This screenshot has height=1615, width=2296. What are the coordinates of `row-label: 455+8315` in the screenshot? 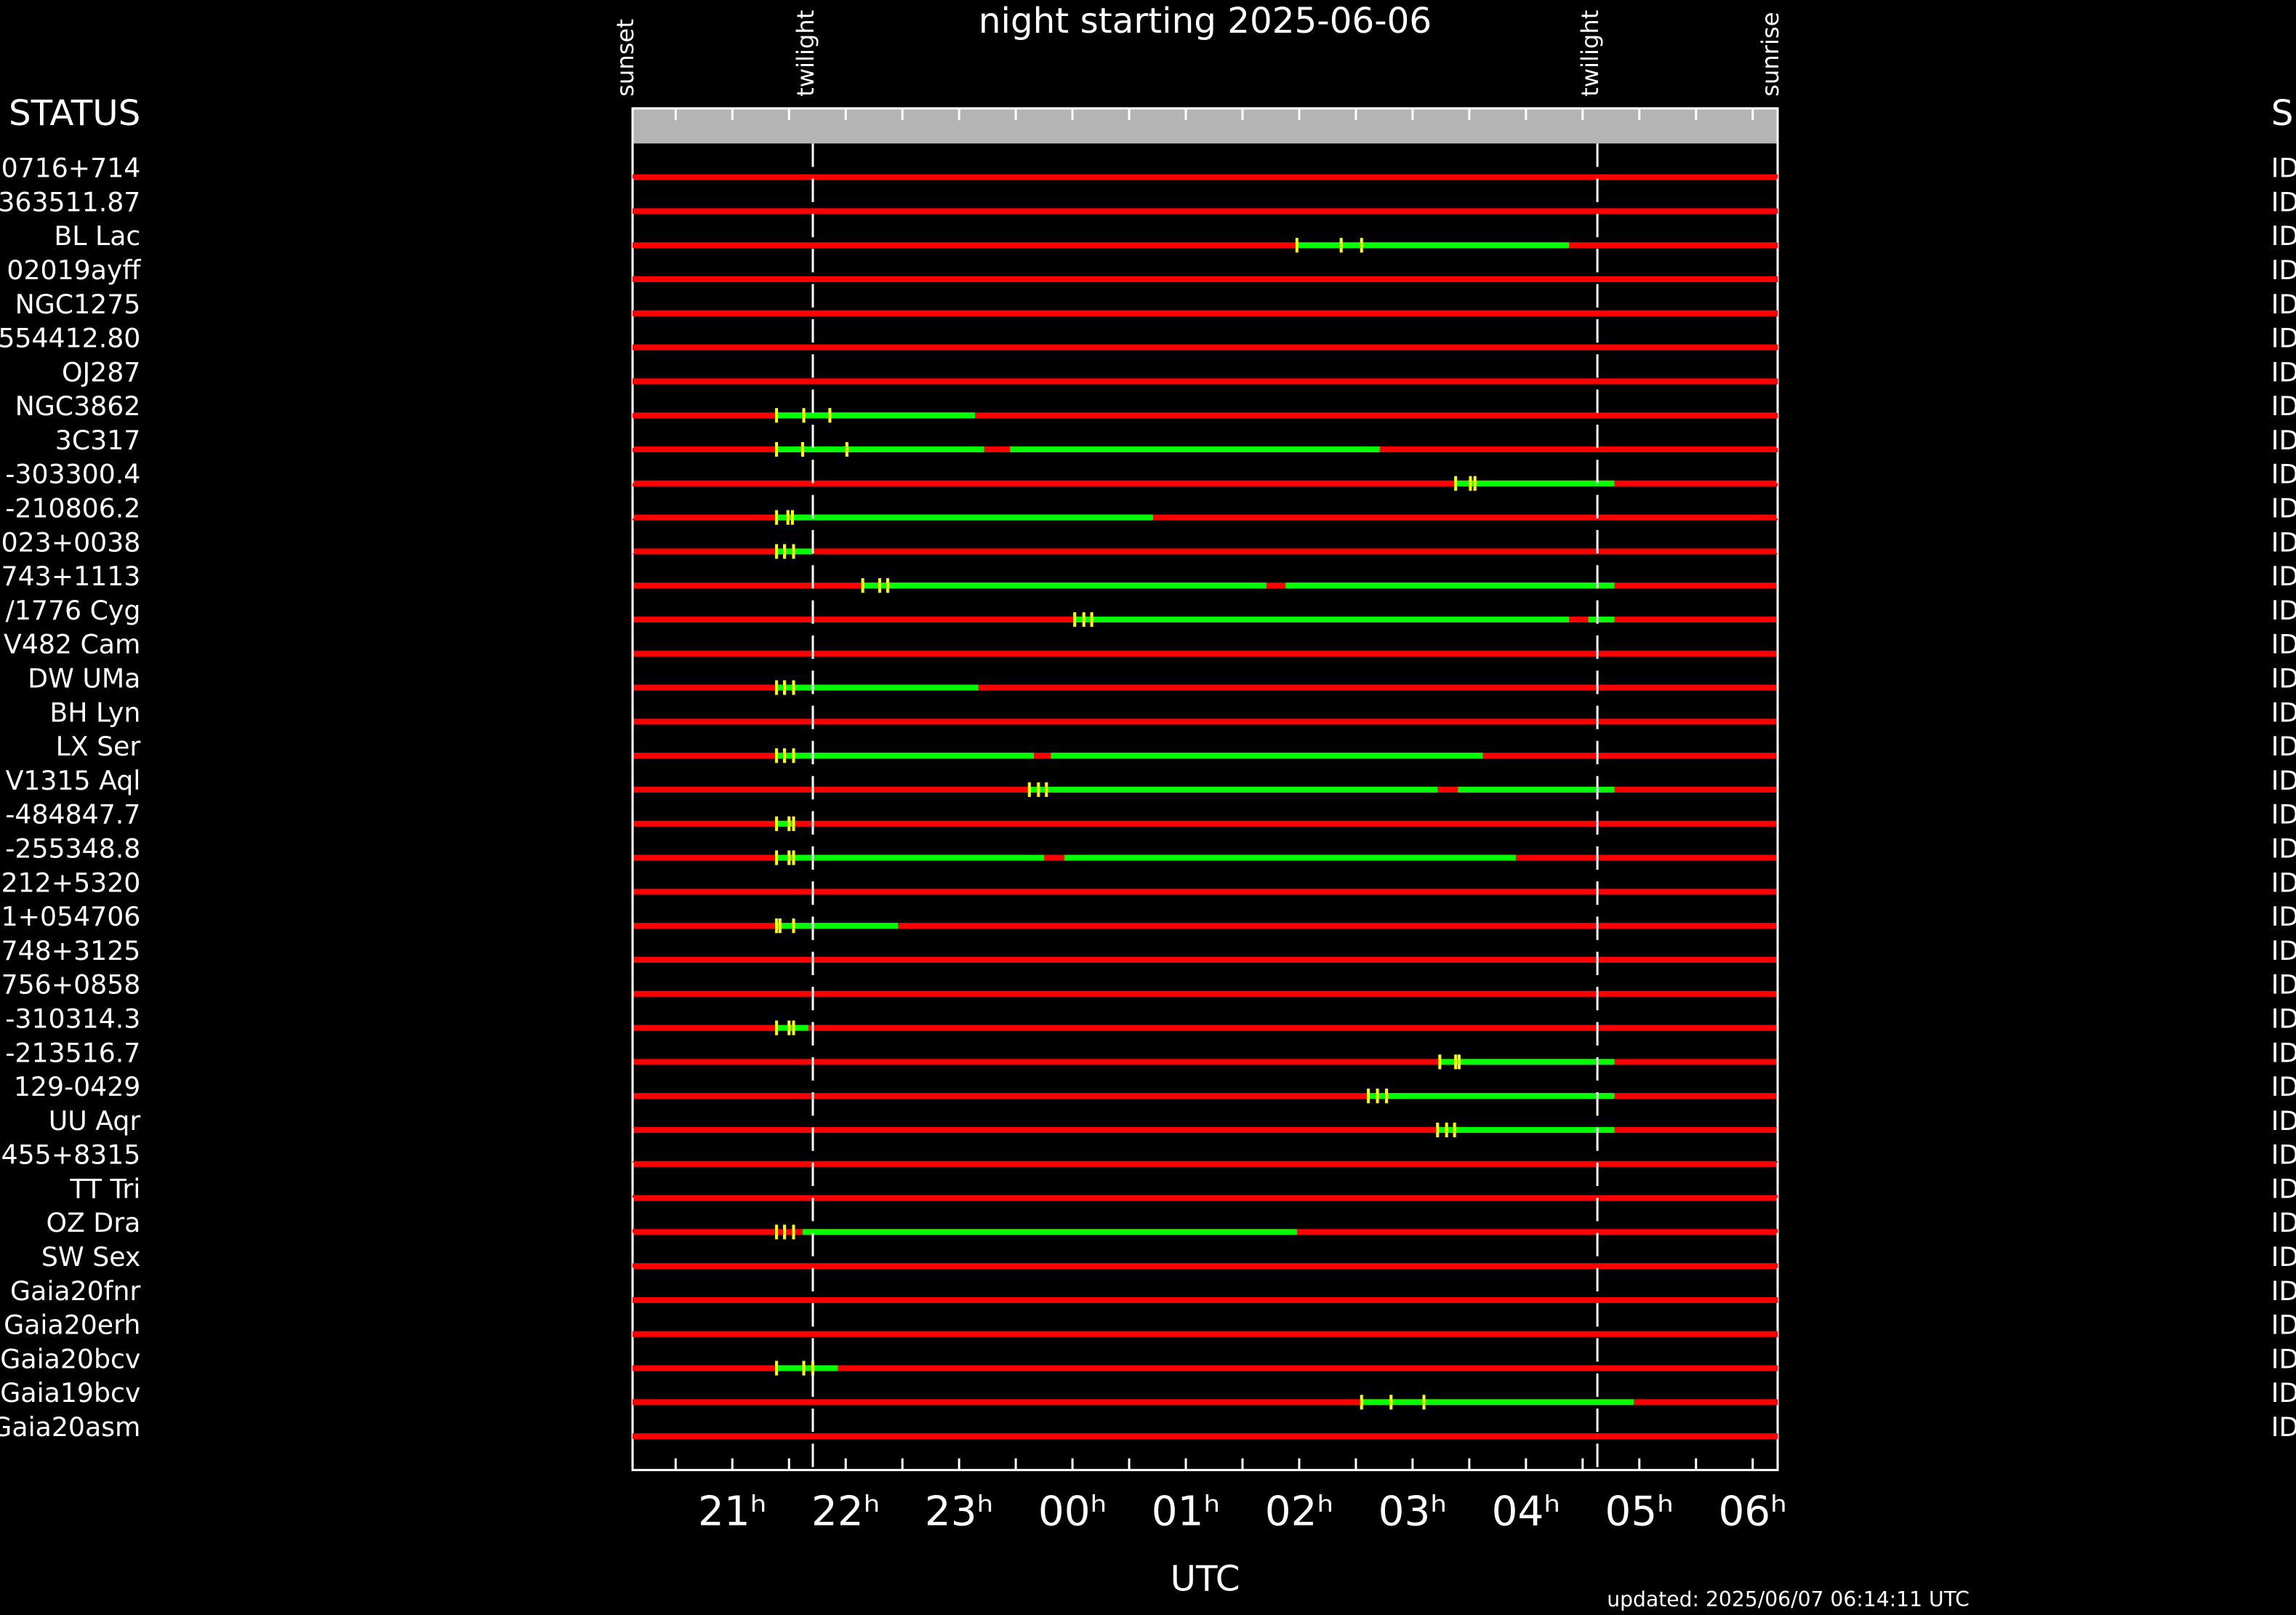 It's located at (71, 1155).